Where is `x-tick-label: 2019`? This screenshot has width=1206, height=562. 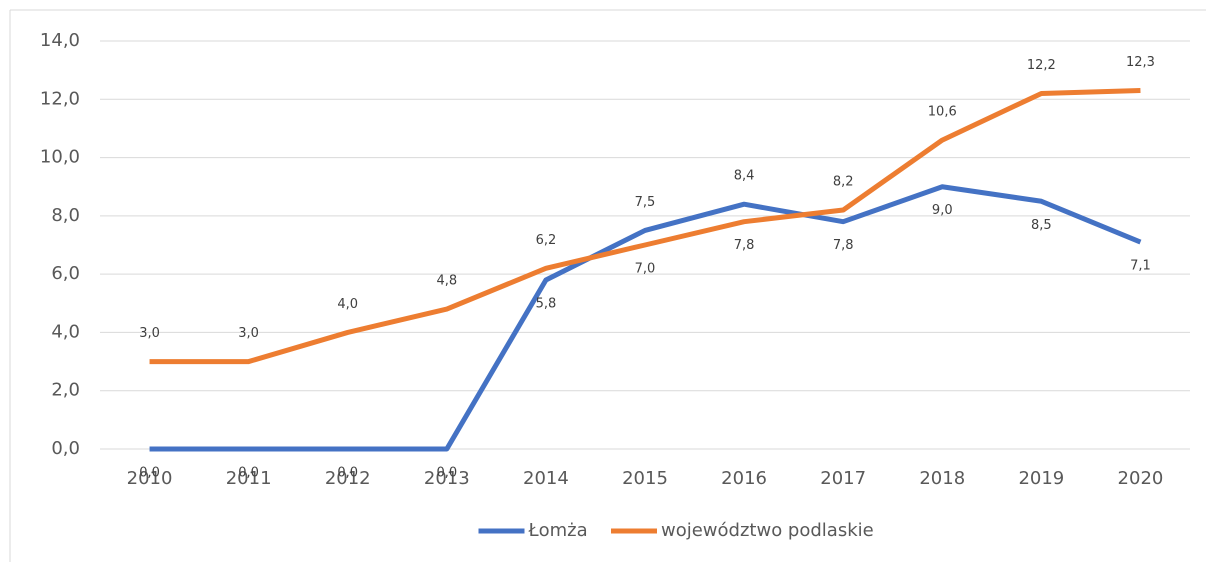
x-tick-label: 2019 is located at coordinates (1041, 478).